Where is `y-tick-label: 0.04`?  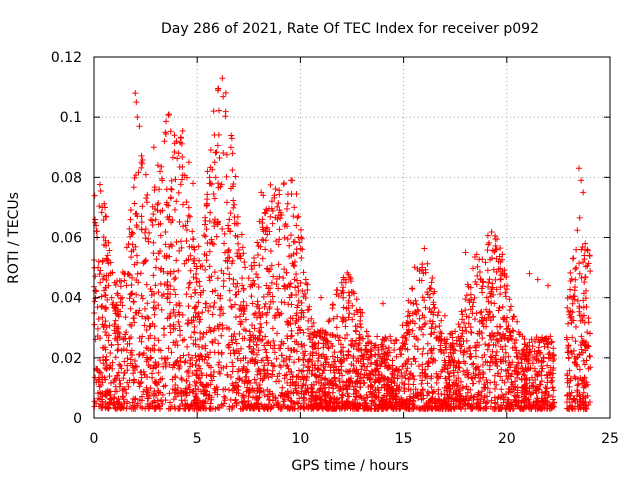
y-tick-label: 0.04 is located at coordinates (66, 299).